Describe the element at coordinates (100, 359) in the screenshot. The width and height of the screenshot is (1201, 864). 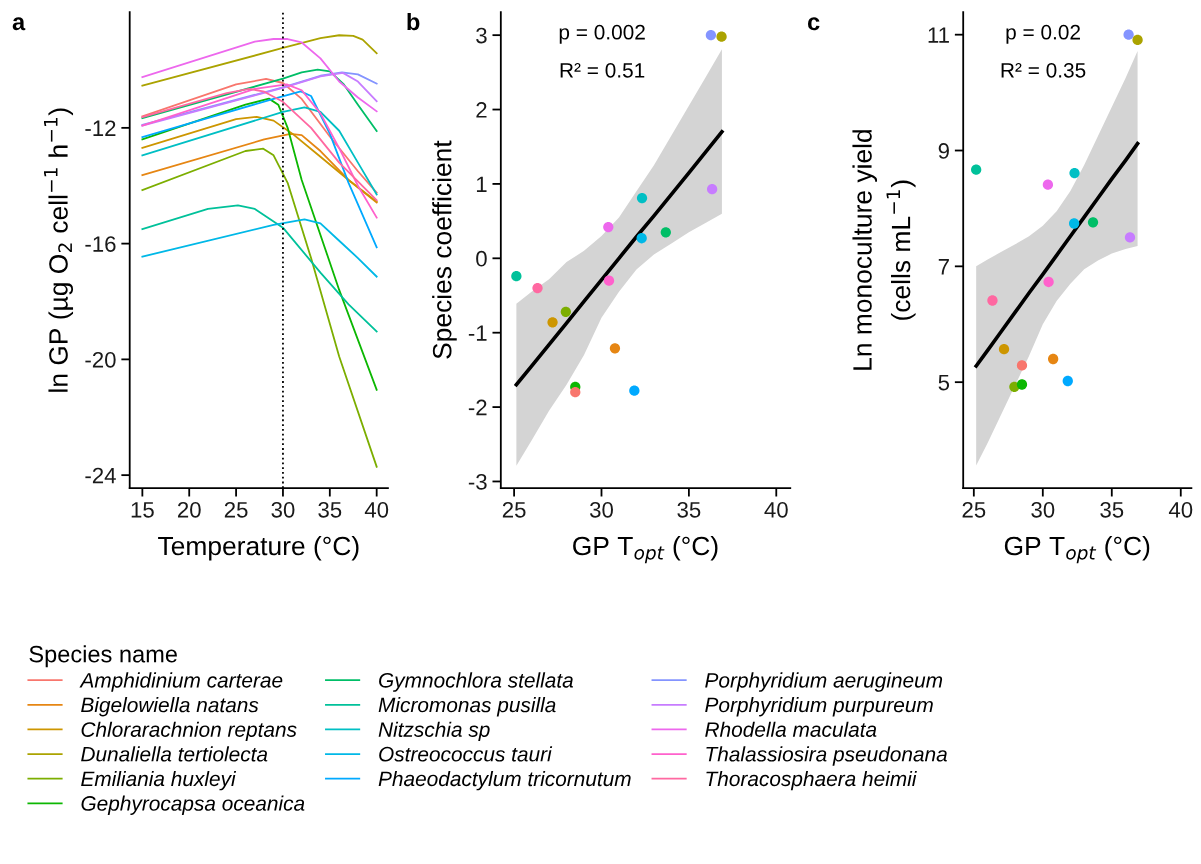
I see `y-tick-label: -20` at that location.